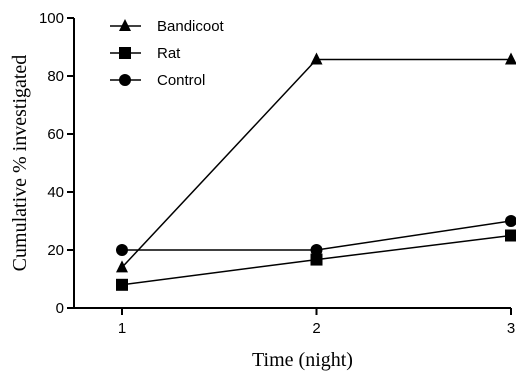 The height and width of the screenshot is (374, 516). Describe the element at coordinates (511, 328) in the screenshot. I see `x-tick-label-3: 3` at that location.